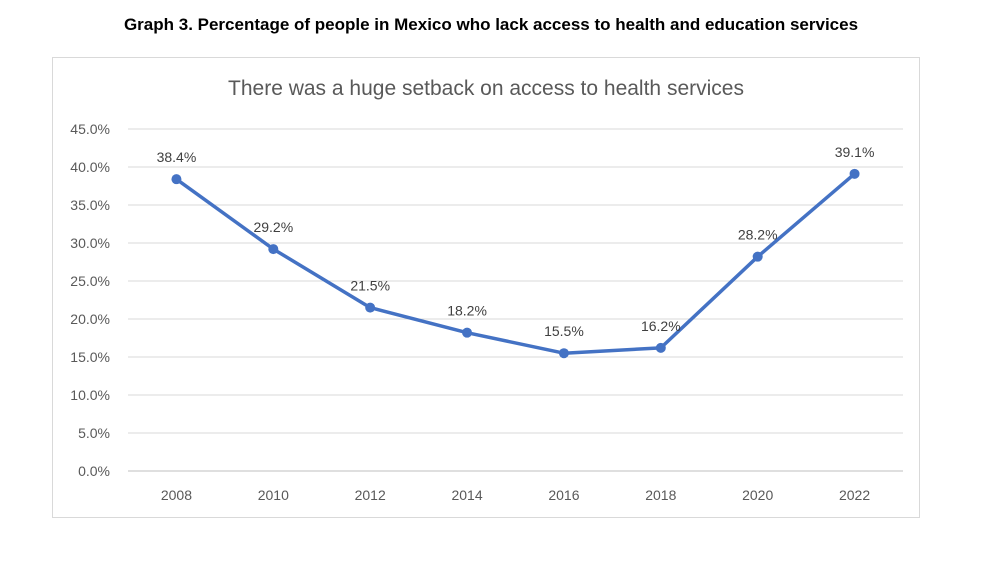 This screenshot has height=578, width=1000. I want to click on x-tick-label: 2012, so click(370, 495).